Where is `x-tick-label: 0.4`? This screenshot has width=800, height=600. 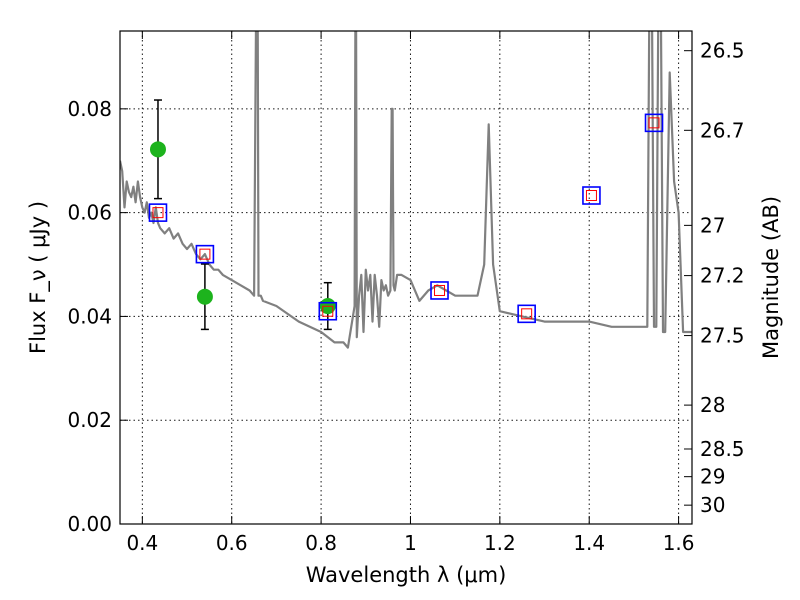
x-tick-label: 0.4 is located at coordinates (142, 543).